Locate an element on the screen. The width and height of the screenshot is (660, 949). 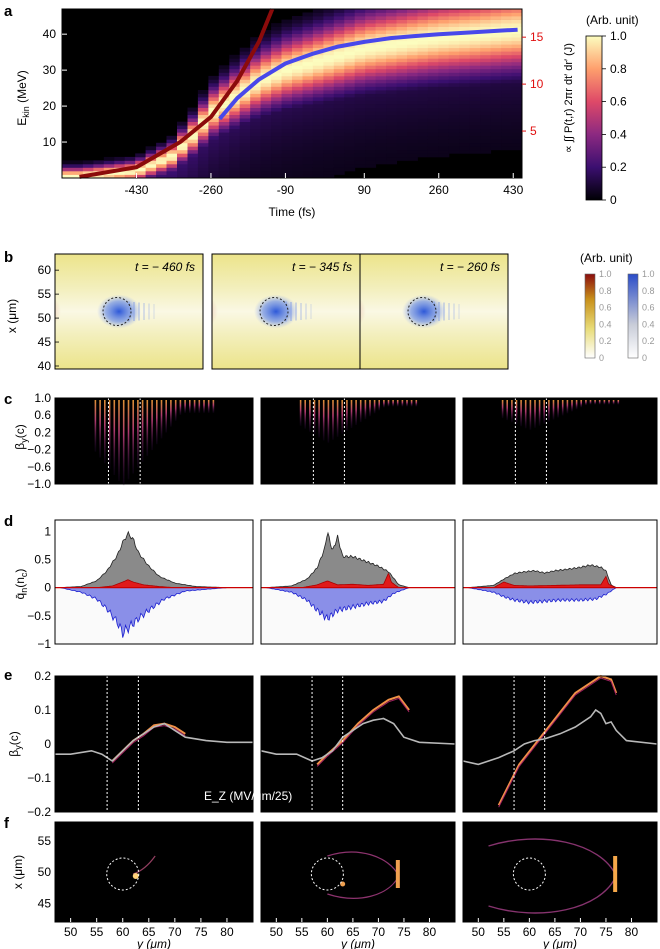
panel-c-y-ticks: −1.0−0.6−0.20.20.61.0 is located at coordinates (39, 441).